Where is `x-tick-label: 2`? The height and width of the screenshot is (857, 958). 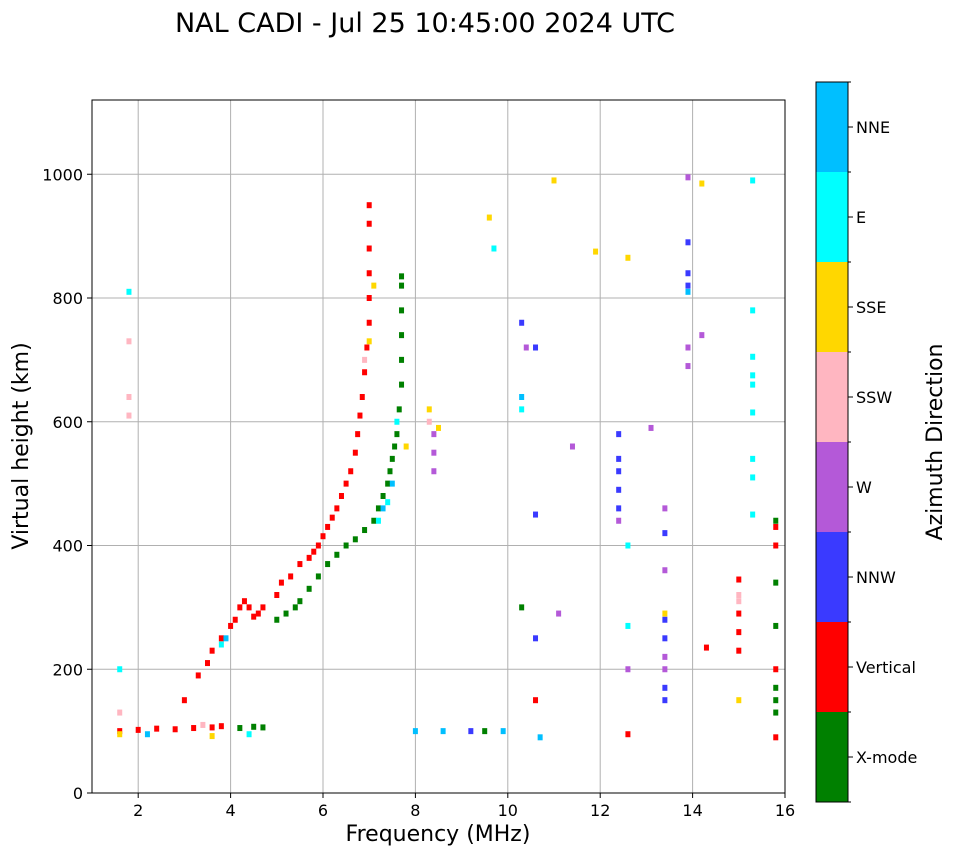
x-tick-label: 2 is located at coordinates (138, 810).